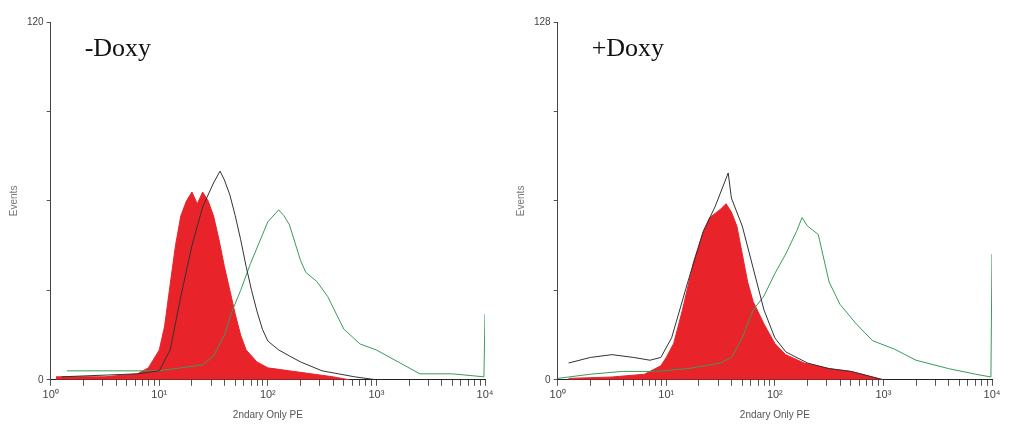 Image resolution: width=1014 pixels, height=429 pixels. Describe the element at coordinates (628, 47) in the screenshot. I see `chart-title: +Doxy` at that location.